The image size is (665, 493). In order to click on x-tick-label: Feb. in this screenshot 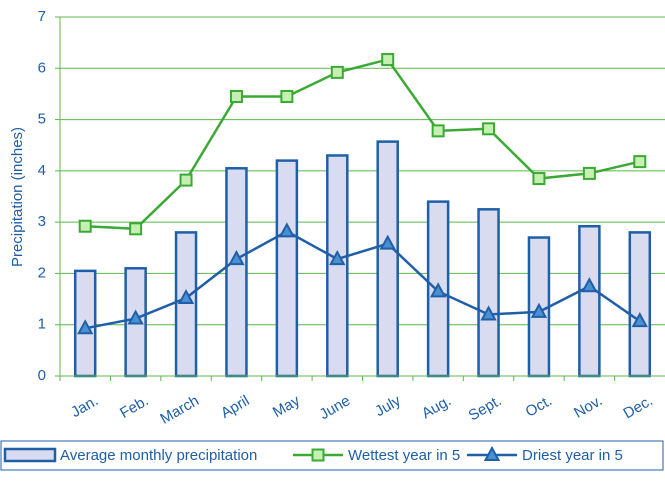, I will do `click(134, 407)`.